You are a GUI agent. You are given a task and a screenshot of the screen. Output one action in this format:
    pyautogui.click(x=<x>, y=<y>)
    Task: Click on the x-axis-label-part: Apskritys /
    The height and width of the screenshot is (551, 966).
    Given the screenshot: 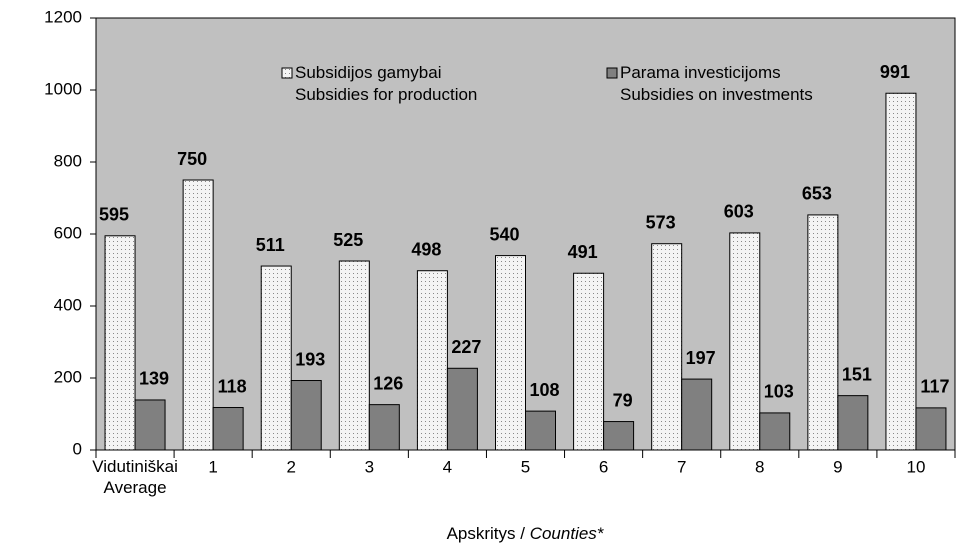 What is the action you would take?
    pyautogui.click(x=486, y=533)
    